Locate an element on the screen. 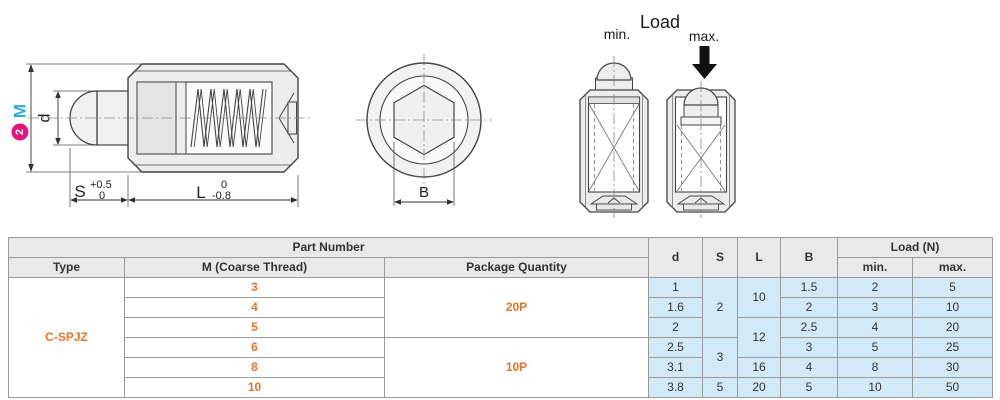 This screenshot has width=1000, height=400. table-row: 4 1.6 2 3 10 is located at coordinates (501, 307).